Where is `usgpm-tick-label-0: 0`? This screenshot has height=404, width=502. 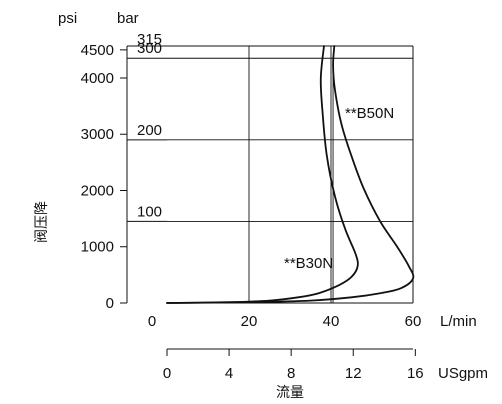
usgpm-tick-label-0: 0 is located at coordinates (167, 373).